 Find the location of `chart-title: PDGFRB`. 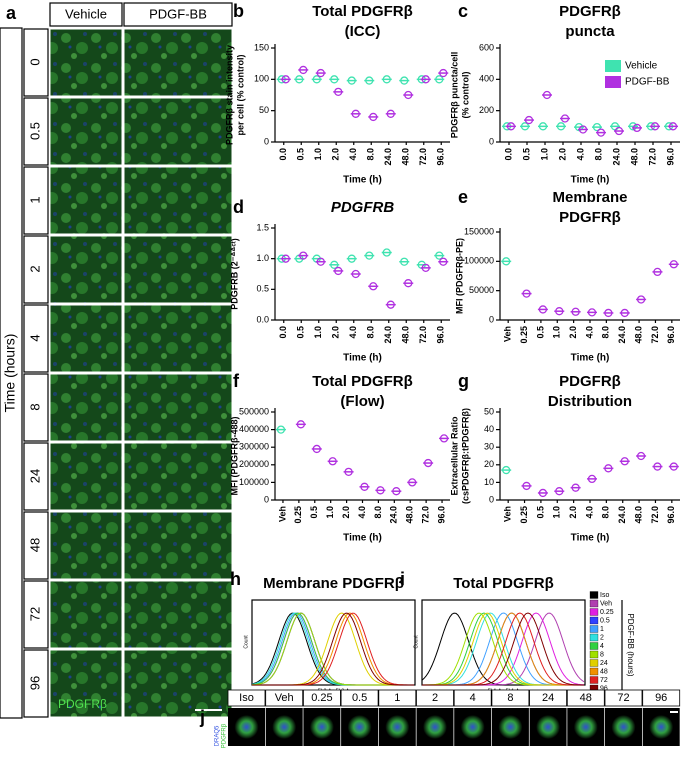

chart-title: PDGFRB is located at coordinates (363, 207).